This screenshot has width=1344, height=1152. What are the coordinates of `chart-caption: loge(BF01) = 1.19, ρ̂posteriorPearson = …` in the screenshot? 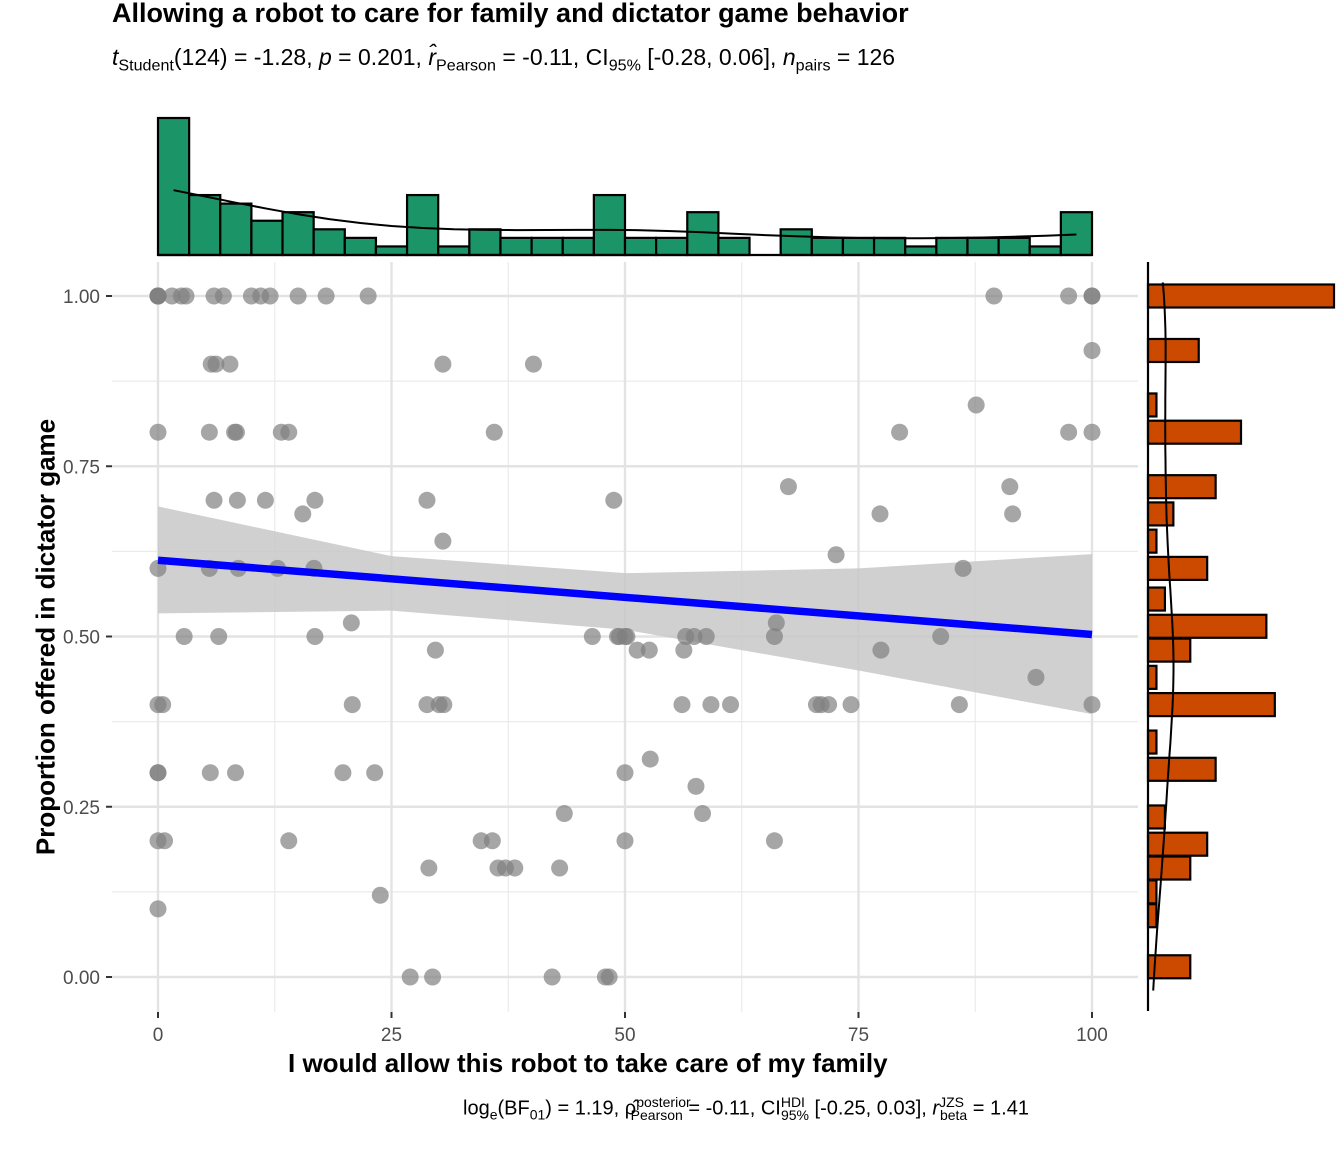 It's located at (746, 1108).